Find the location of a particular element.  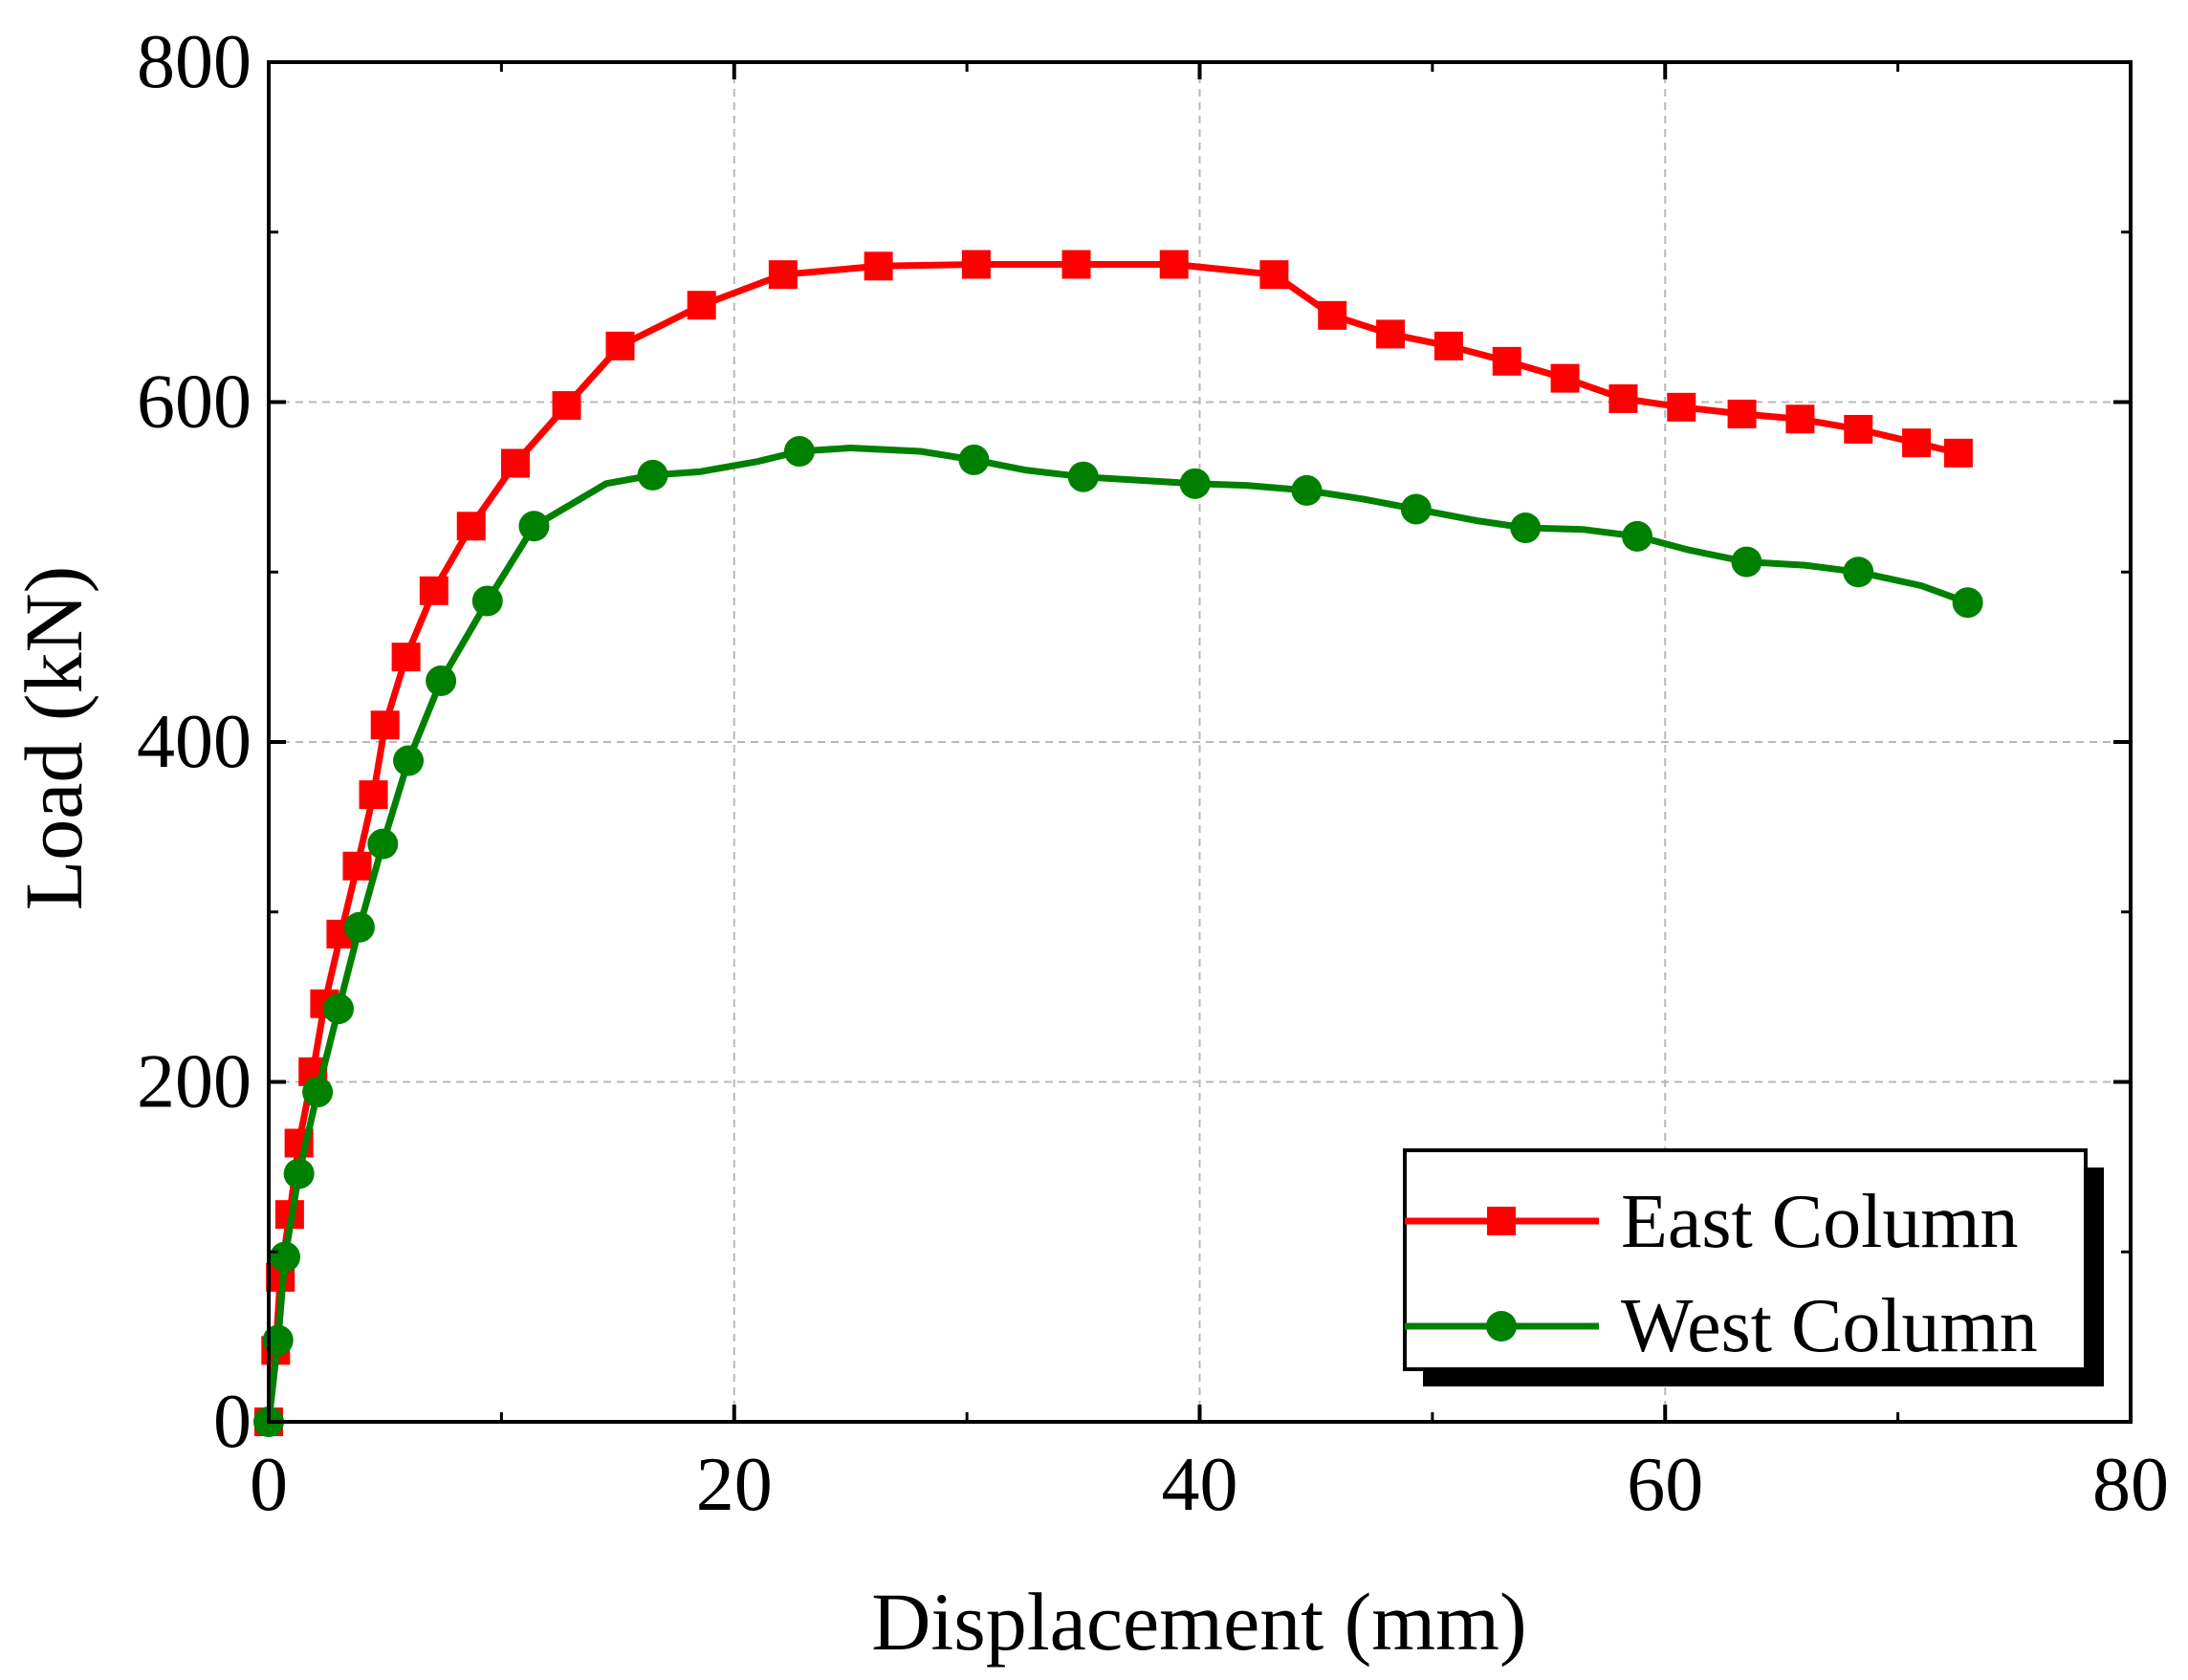

legend-box is located at coordinates (1745, 1260).